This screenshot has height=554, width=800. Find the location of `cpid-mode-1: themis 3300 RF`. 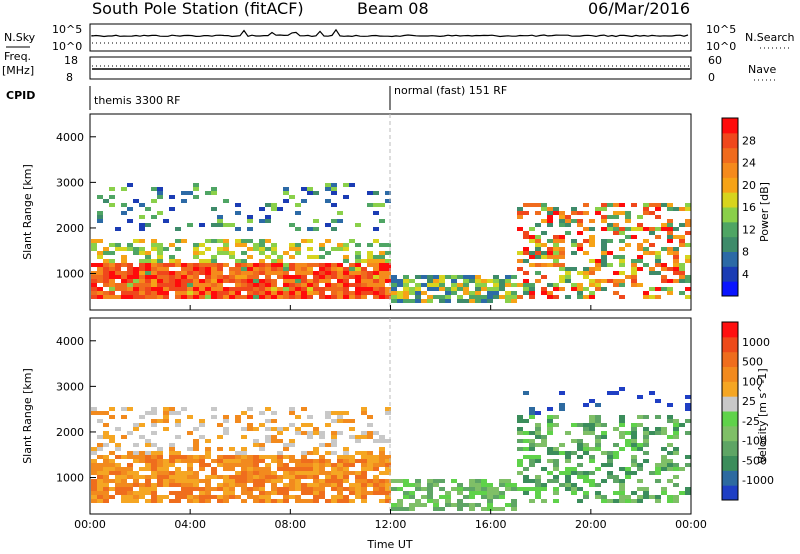

cpid-mode-1: themis 3300 RF is located at coordinates (137, 100).